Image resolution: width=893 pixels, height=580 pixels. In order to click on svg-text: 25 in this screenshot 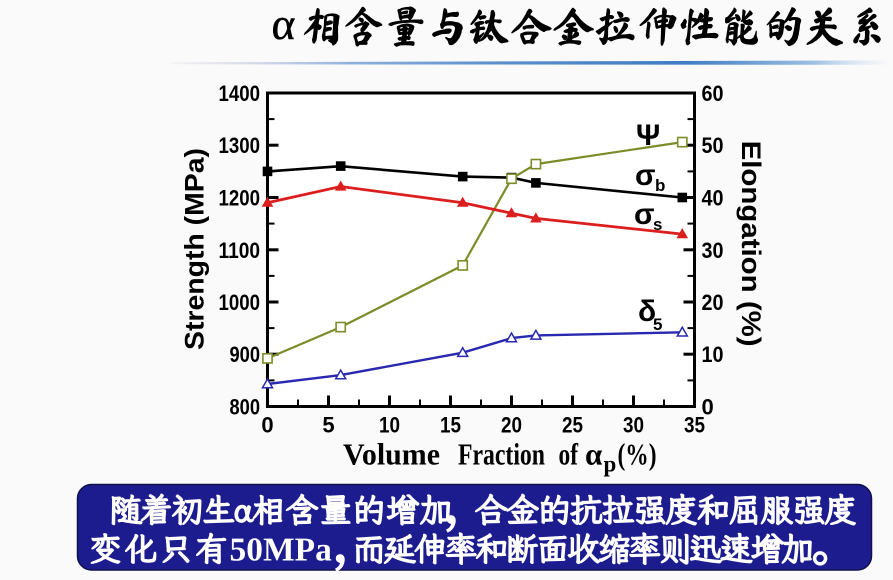, I will do `click(572, 425)`.